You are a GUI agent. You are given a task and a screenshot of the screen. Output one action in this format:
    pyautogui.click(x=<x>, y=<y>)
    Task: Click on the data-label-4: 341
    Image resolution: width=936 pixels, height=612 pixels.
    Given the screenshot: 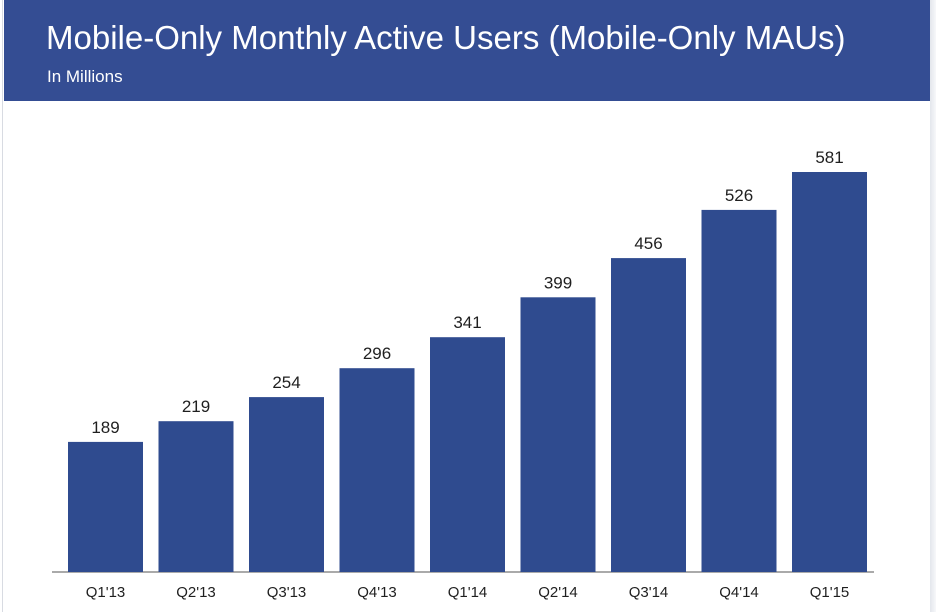 What is the action you would take?
    pyautogui.click(x=467, y=322)
    